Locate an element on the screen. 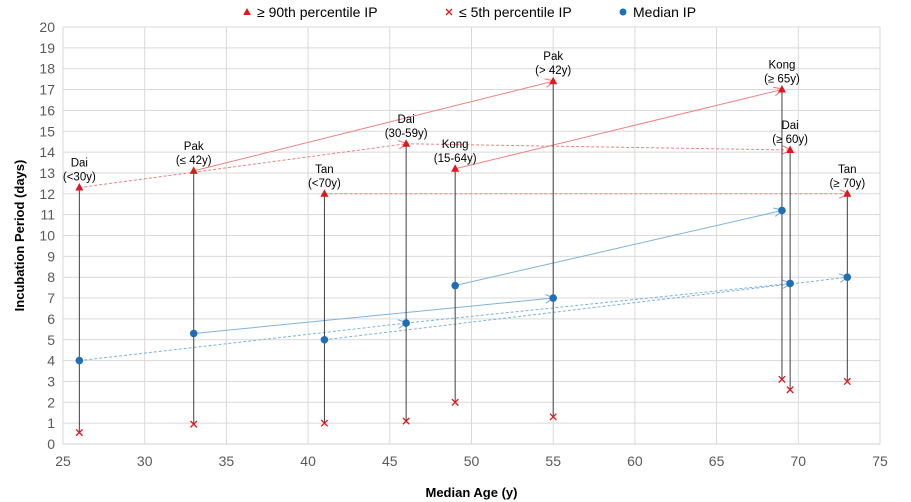 The width and height of the screenshot is (911, 502). x-tick-label: 35 is located at coordinates (227, 461).